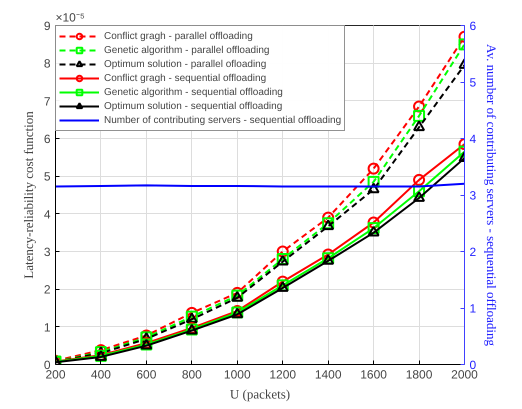 The height and width of the screenshot is (409, 522). What do you see at coordinates (473, 195) in the screenshot?
I see `y2-tick-label: 3` at bounding box center [473, 195].